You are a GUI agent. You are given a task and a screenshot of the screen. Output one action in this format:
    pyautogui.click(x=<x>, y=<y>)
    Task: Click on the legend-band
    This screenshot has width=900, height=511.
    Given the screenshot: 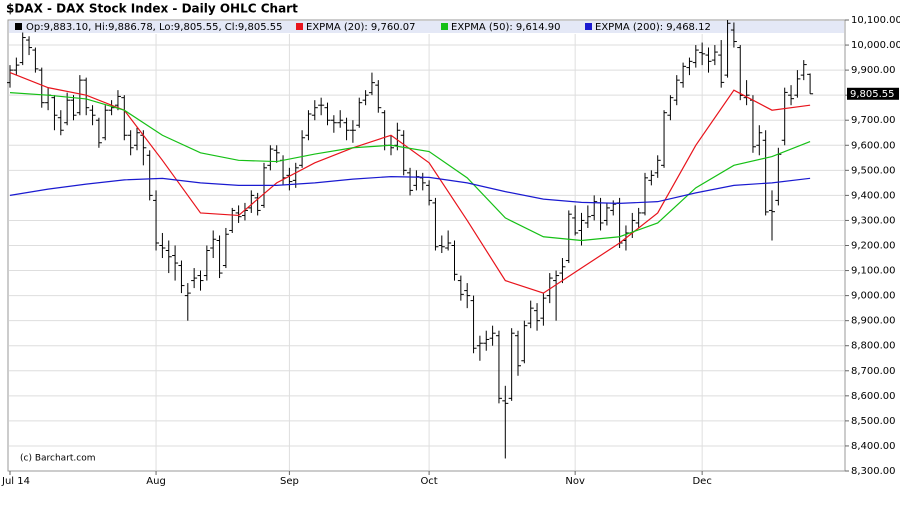 What is the action you would take?
    pyautogui.click(x=426, y=27)
    